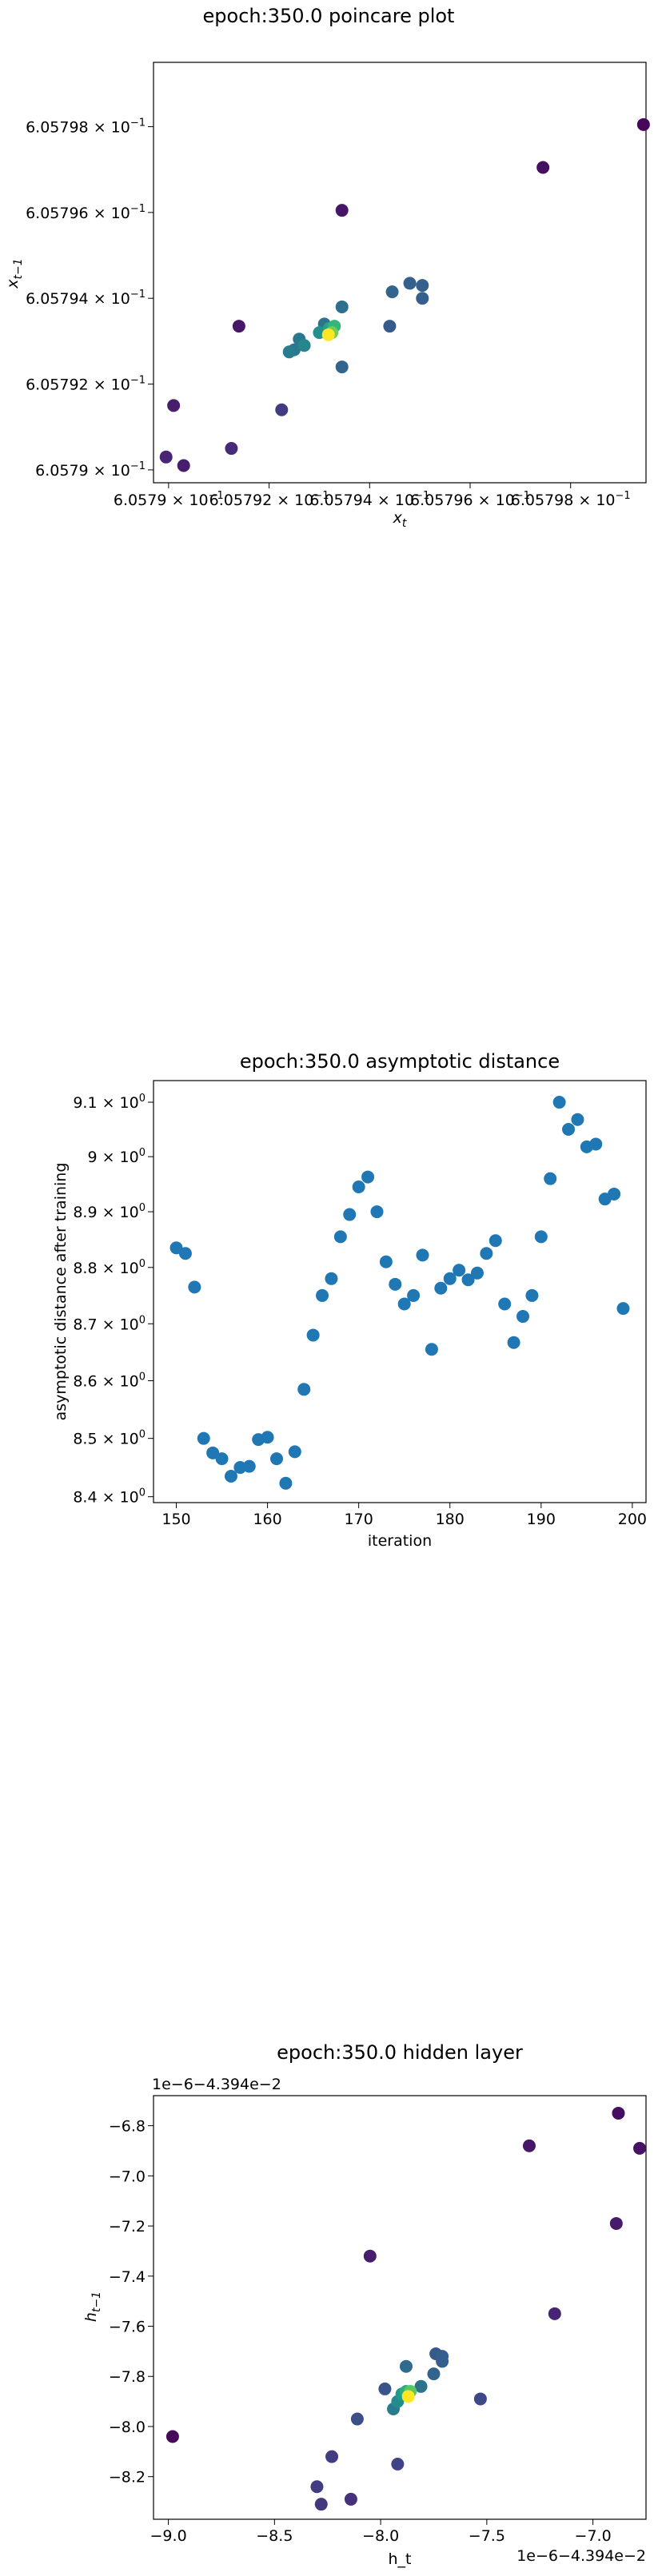 The height and width of the screenshot is (2576, 658). I want to click on x-tick-label: 160, so click(267, 1519).